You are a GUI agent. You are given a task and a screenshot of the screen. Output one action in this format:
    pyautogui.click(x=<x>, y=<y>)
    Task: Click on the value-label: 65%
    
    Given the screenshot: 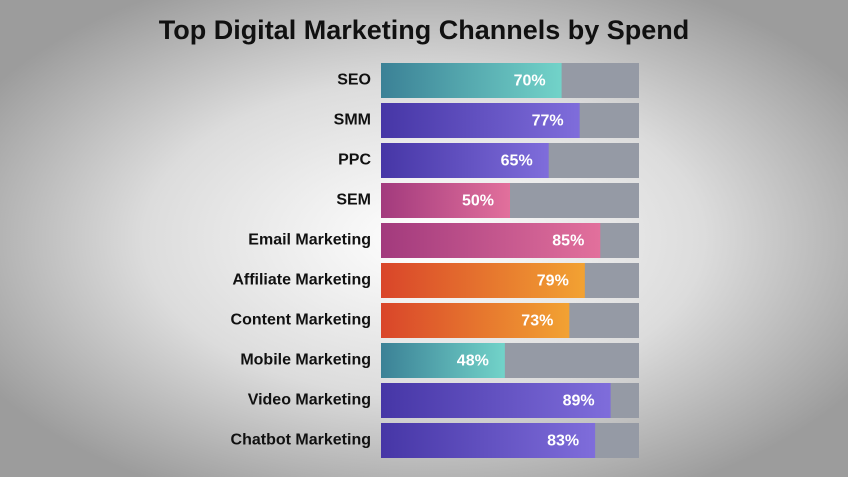 What is the action you would take?
    pyautogui.click(x=517, y=161)
    